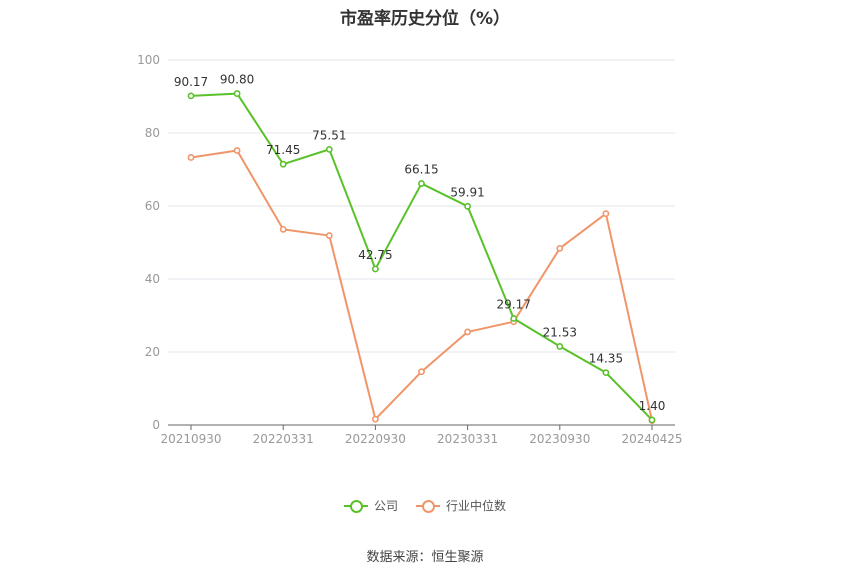 The width and height of the screenshot is (850, 575). I want to click on y-tick-label: 20, so click(152, 352).